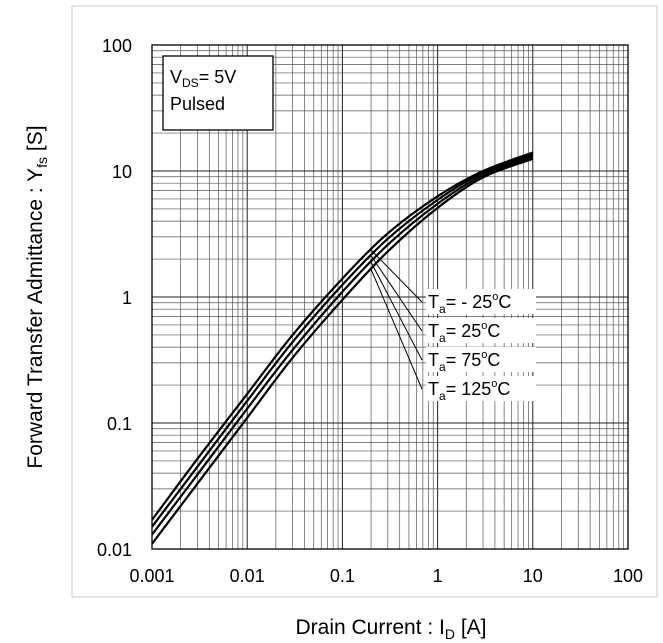 The image size is (663, 643). Describe the element at coordinates (37, 296) in the screenshot. I see `y-axis-label: Forward Transfer Admittance : Yfs [S]` at that location.